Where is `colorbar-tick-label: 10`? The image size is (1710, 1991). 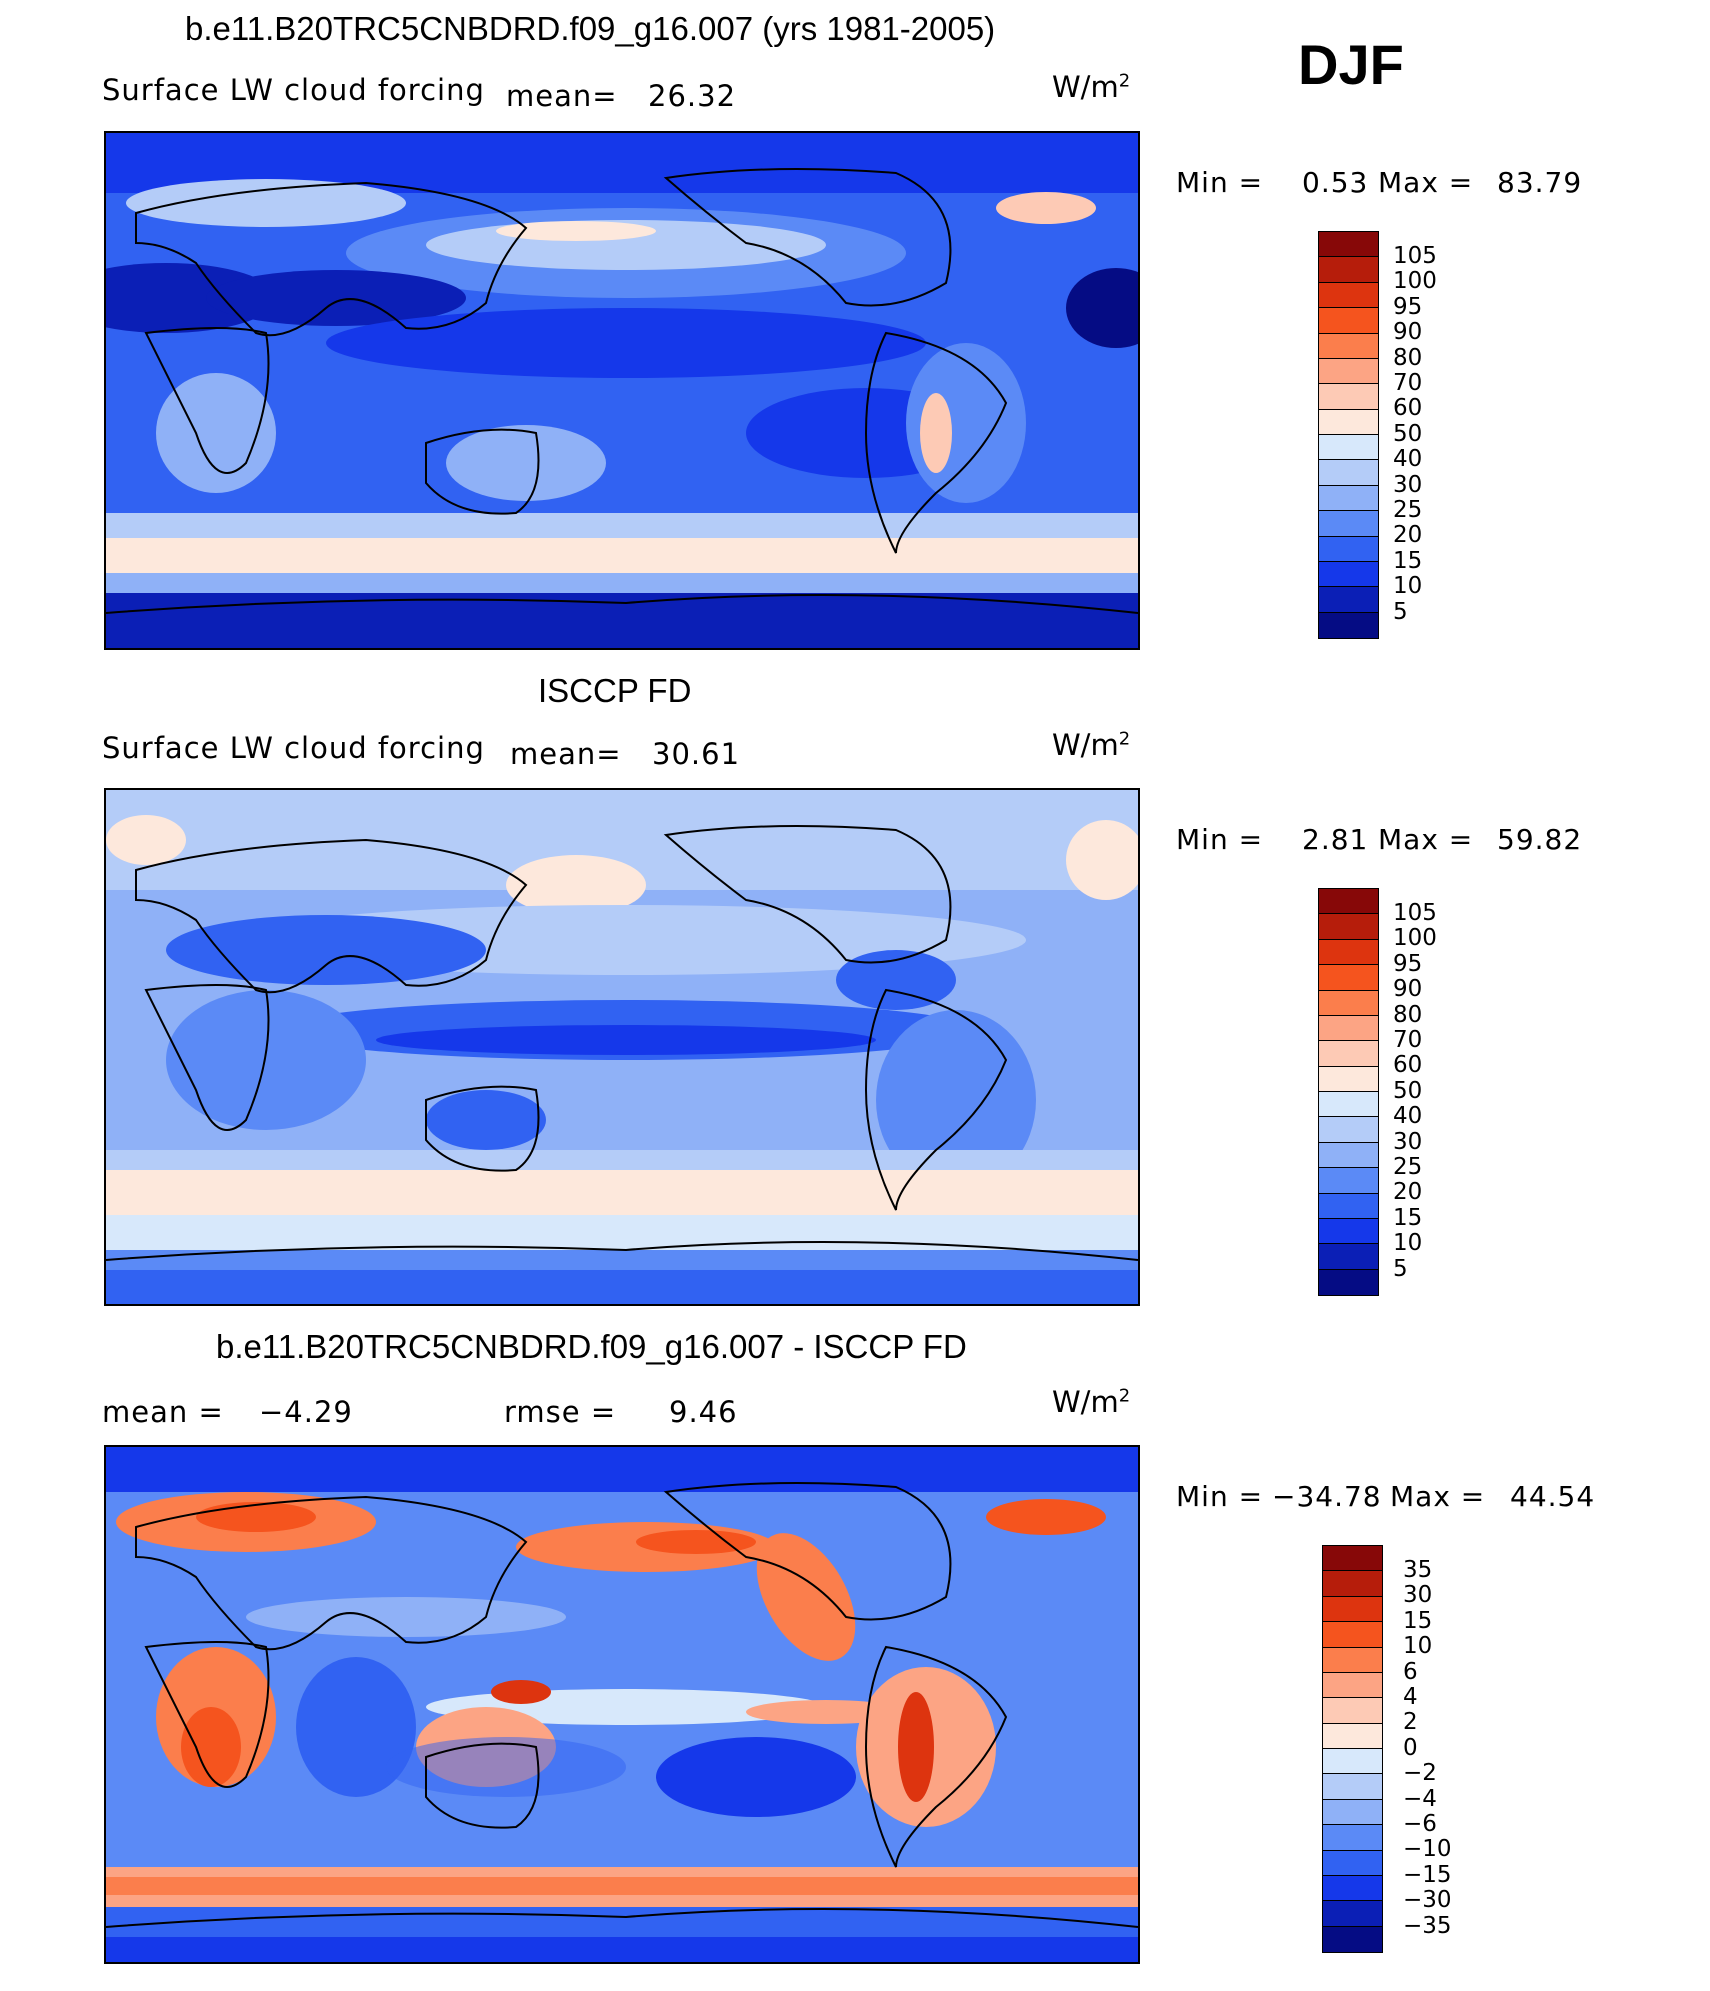
colorbar-tick-label: 10 is located at coordinates (1418, 1646).